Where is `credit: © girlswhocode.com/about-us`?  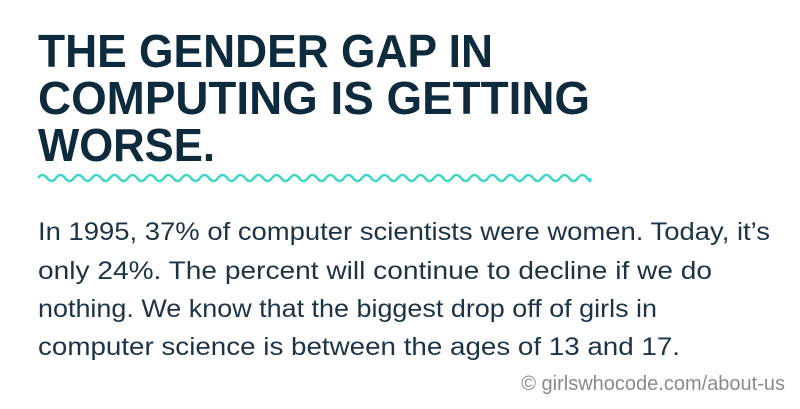 credit: © girlswhocode.com/about-us is located at coordinates (653, 384).